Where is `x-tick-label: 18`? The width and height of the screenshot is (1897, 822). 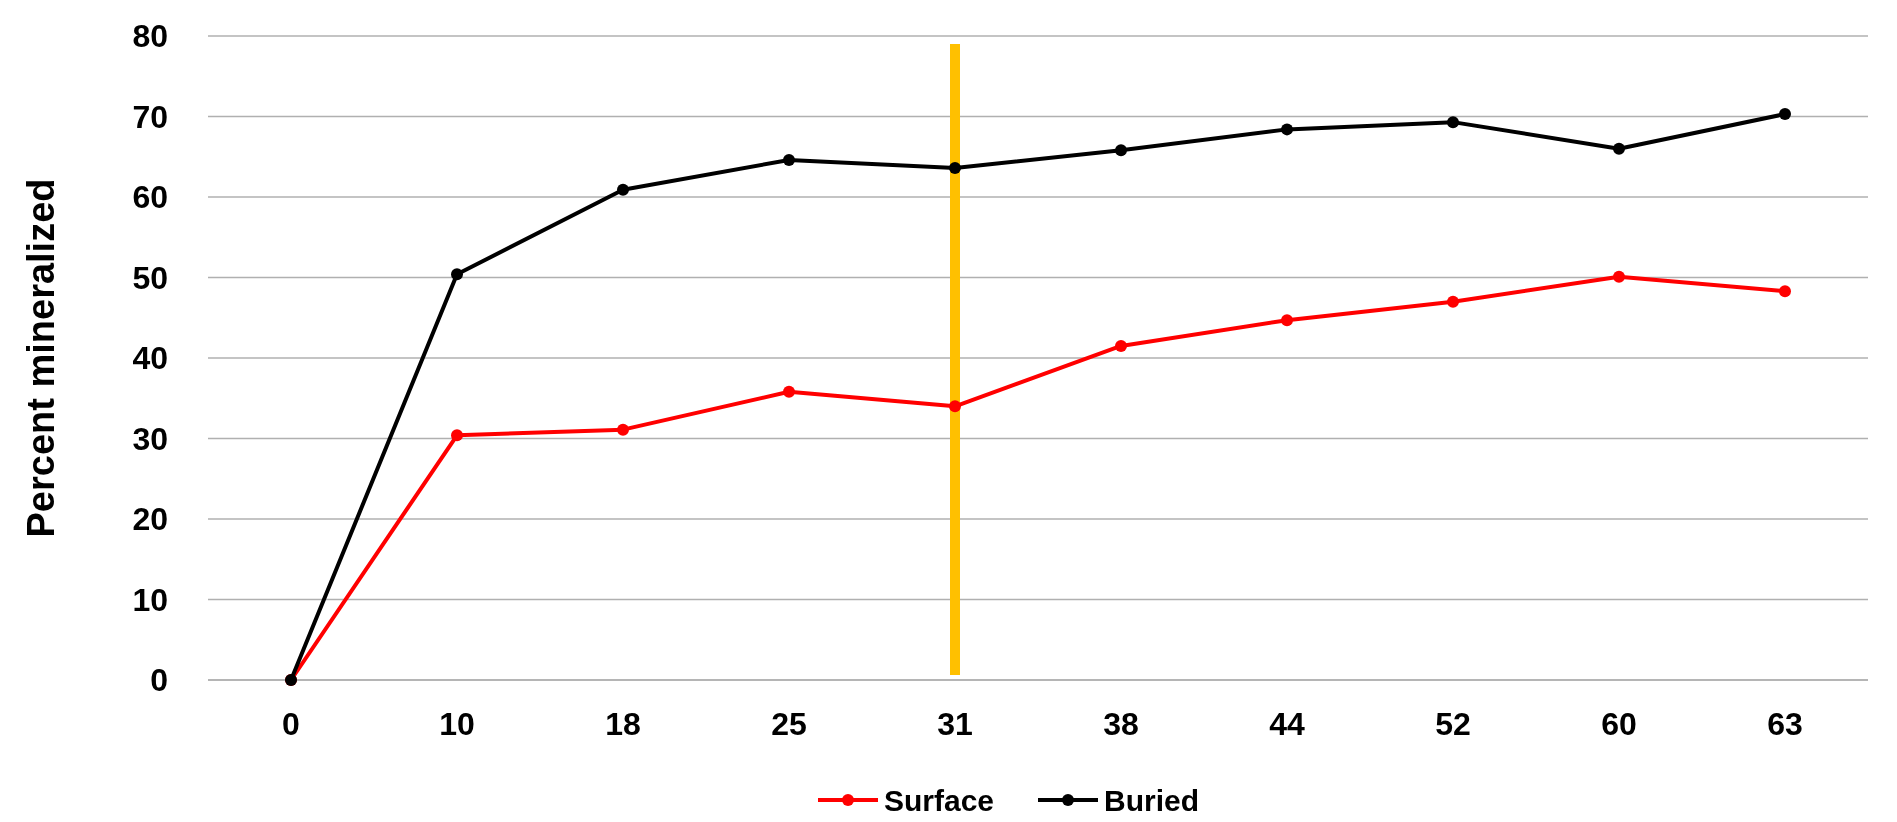 x-tick-label: 18 is located at coordinates (623, 724).